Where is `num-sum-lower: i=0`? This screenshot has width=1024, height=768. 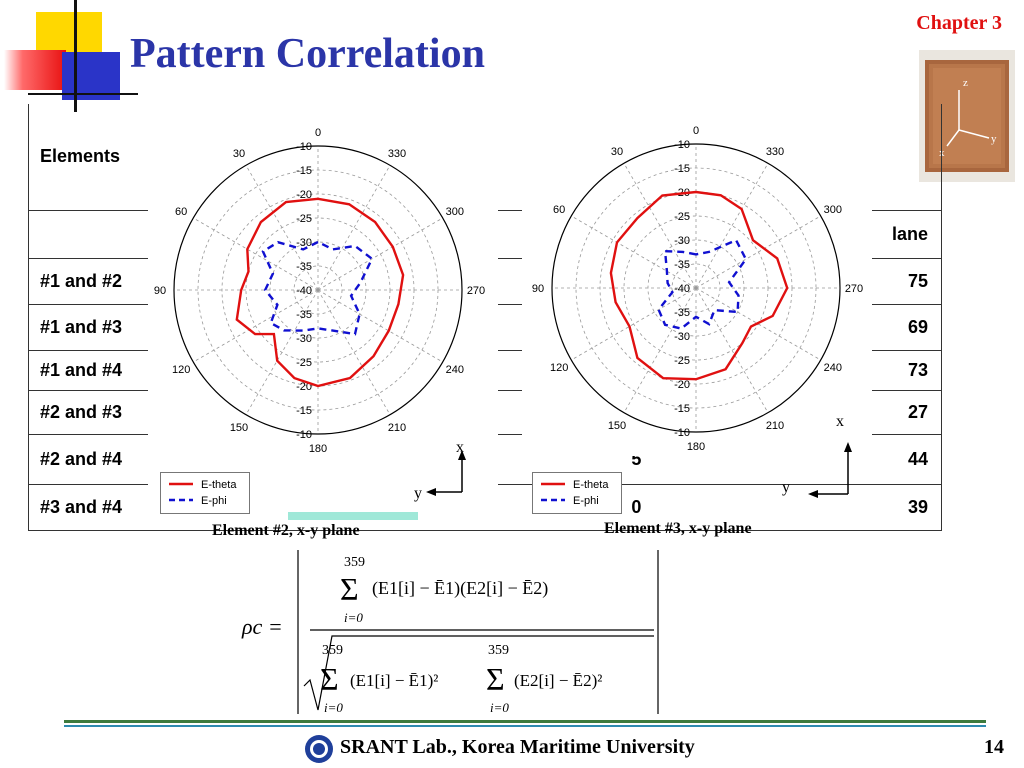 num-sum-lower: i=0 is located at coordinates (353, 617).